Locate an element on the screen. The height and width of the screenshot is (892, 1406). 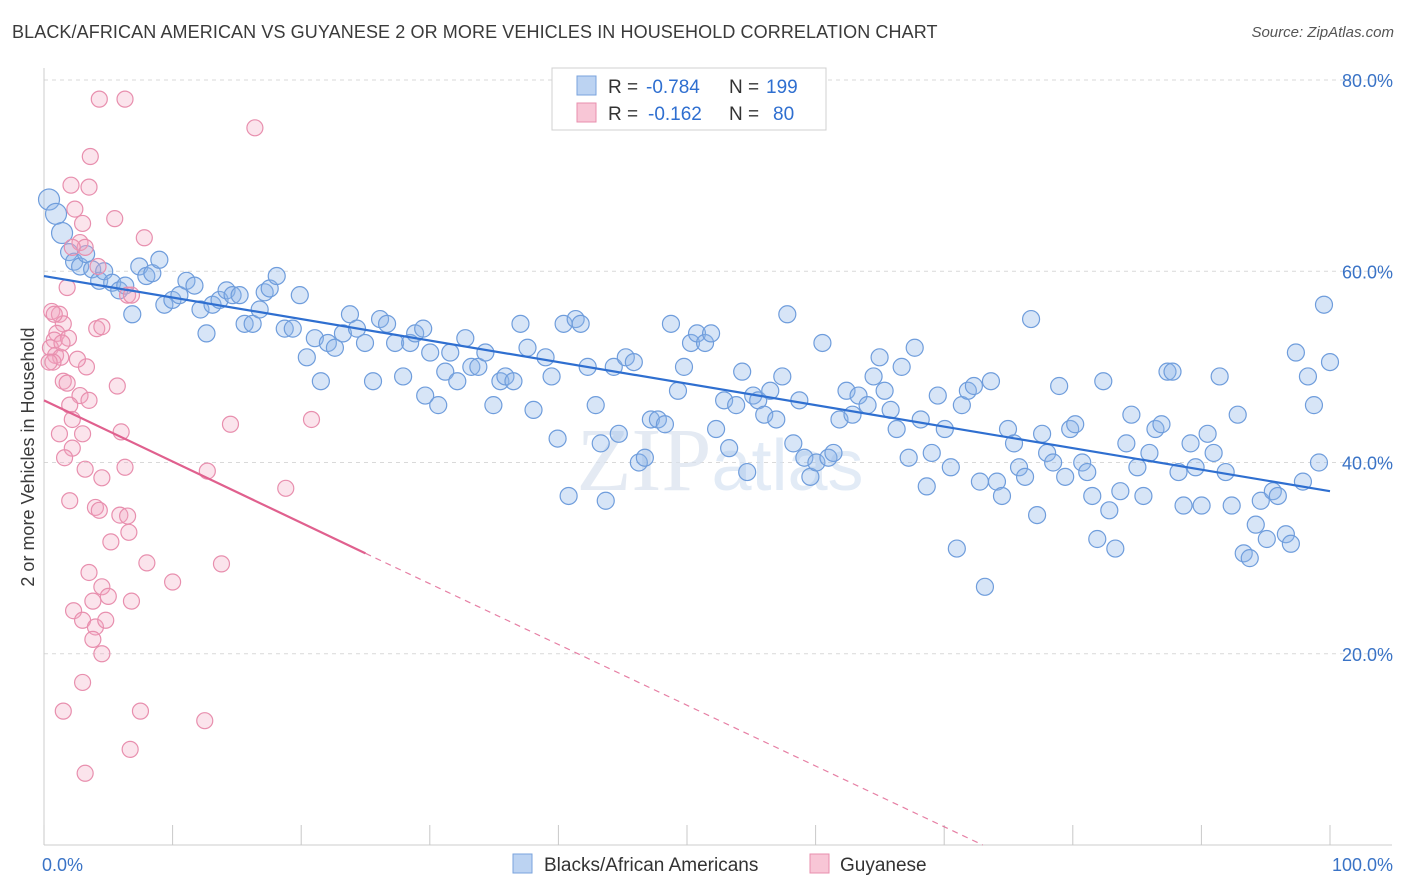
x-tick-label-0: 0.0% is located at coordinates (62, 865).